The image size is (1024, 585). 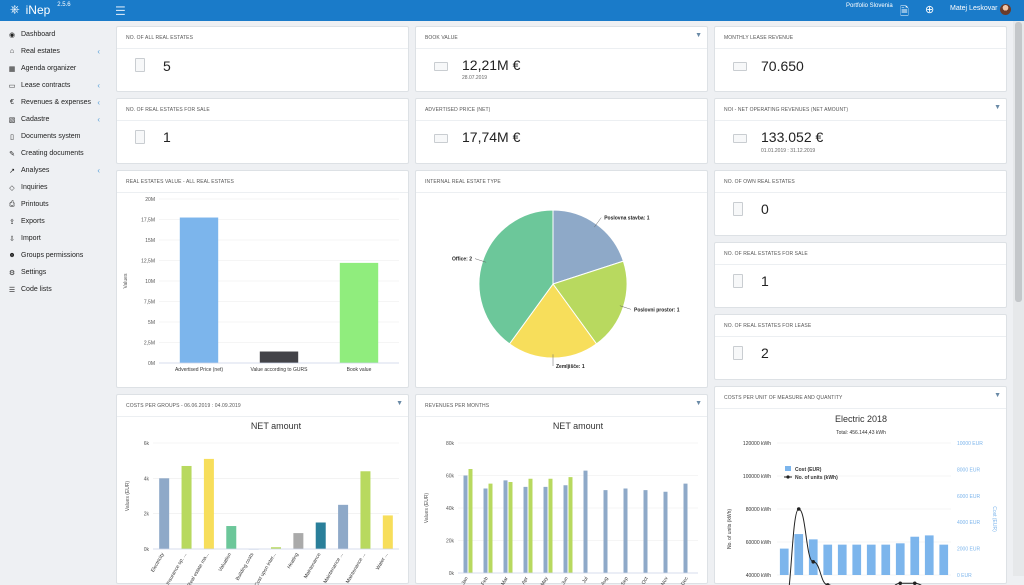 What do you see at coordinates (968, 470) in the screenshot?
I see `y2-tick-label: 8000 EUR` at bounding box center [968, 470].